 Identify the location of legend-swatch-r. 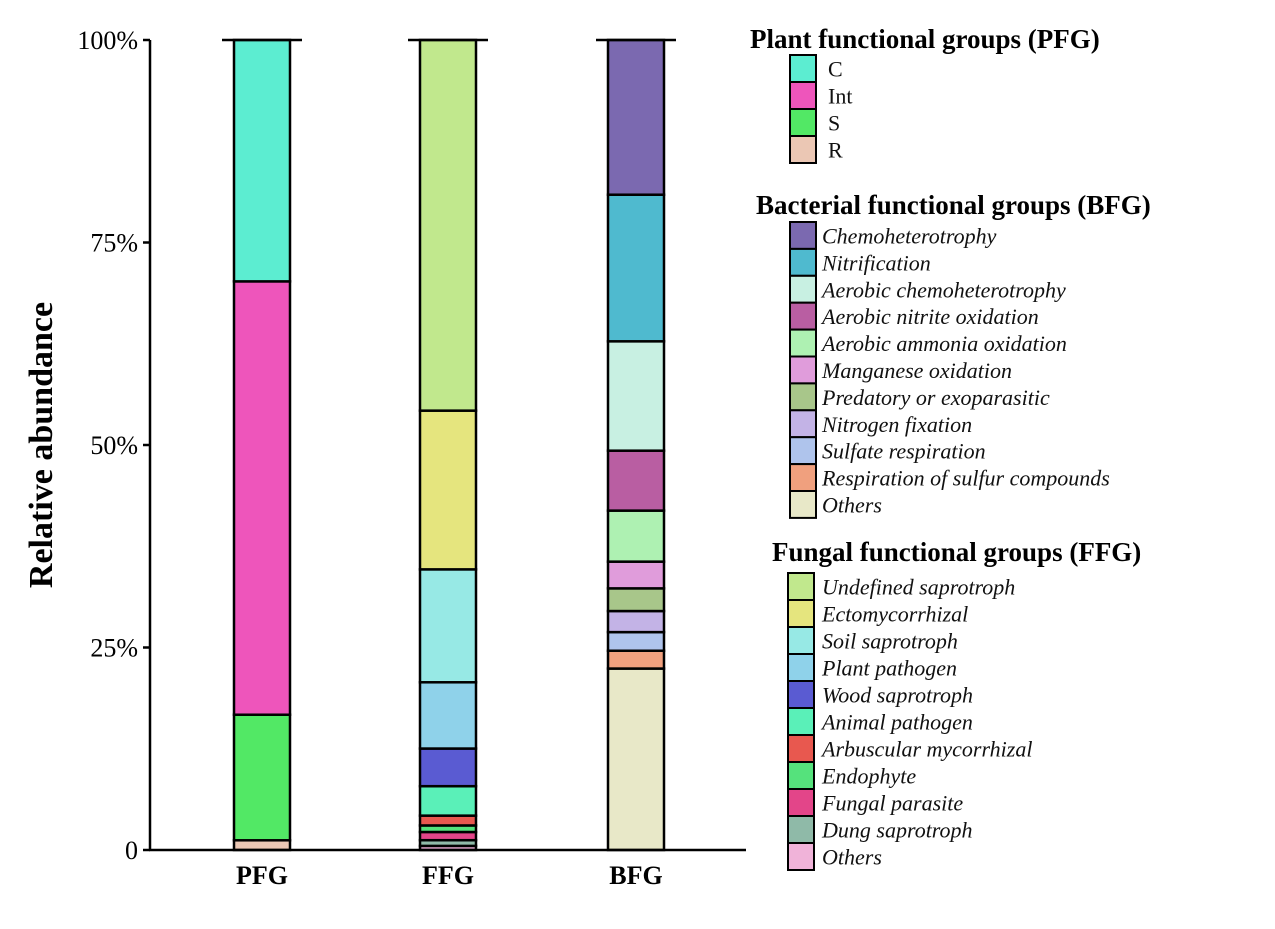
(803, 149).